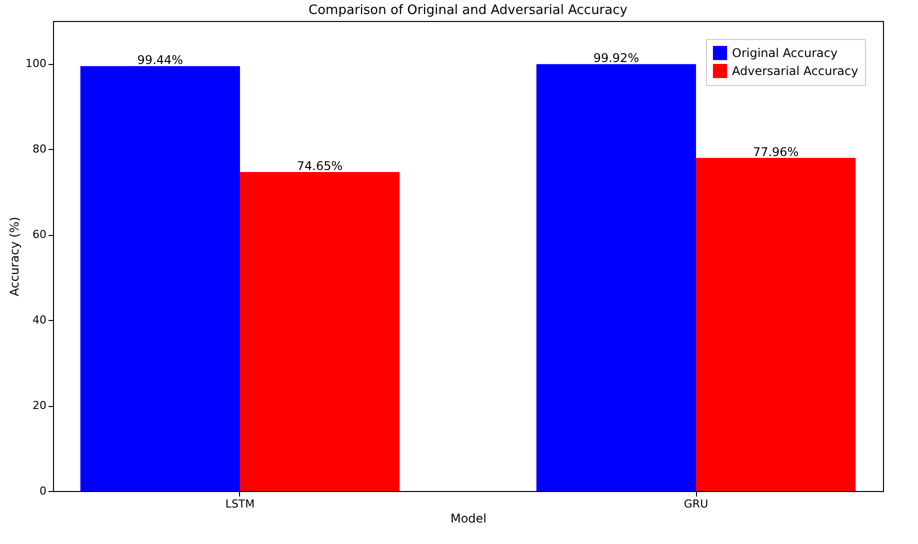 The width and height of the screenshot is (918, 544). Describe the element at coordinates (616, 58) in the screenshot. I see `data-label: 99.92%` at that location.